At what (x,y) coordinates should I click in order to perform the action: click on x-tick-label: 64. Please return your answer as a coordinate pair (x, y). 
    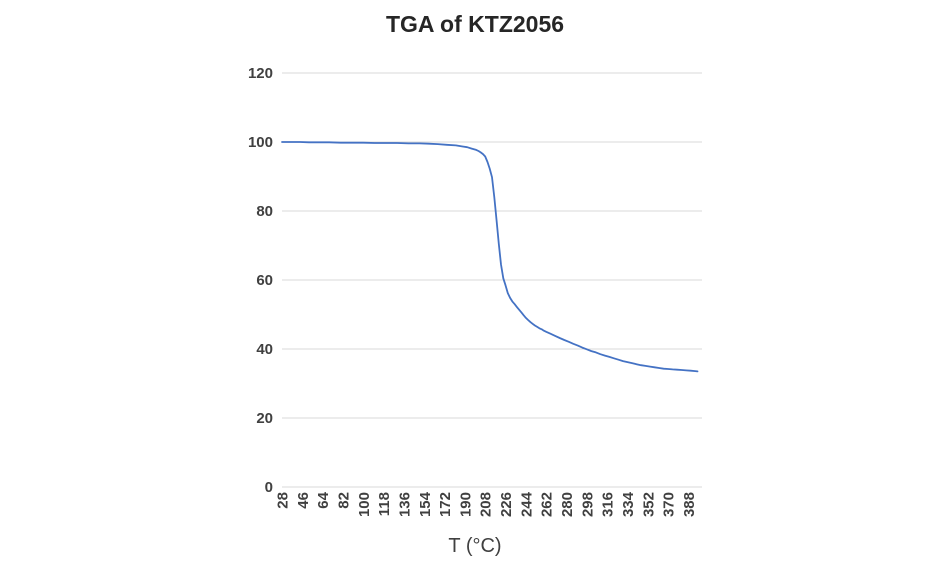
    Looking at the image, I should click on (323, 499).